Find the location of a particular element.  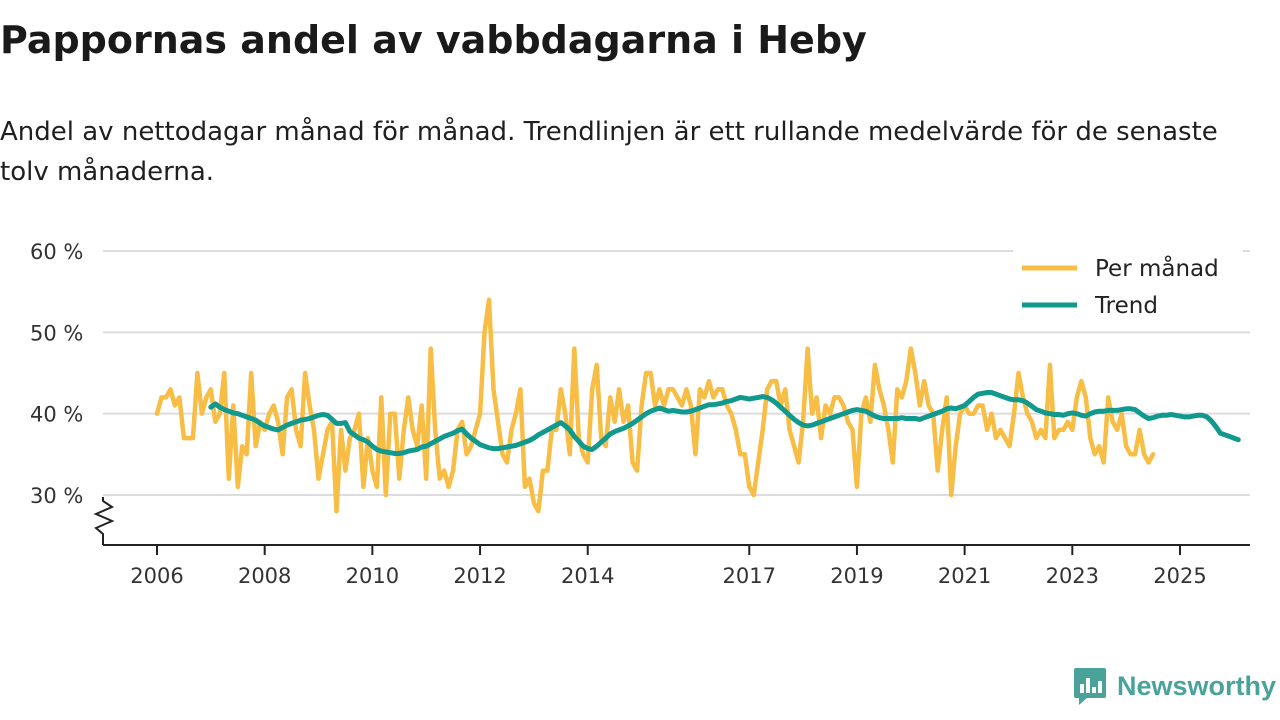

x-tick-label: 2006 is located at coordinates (156, 576).